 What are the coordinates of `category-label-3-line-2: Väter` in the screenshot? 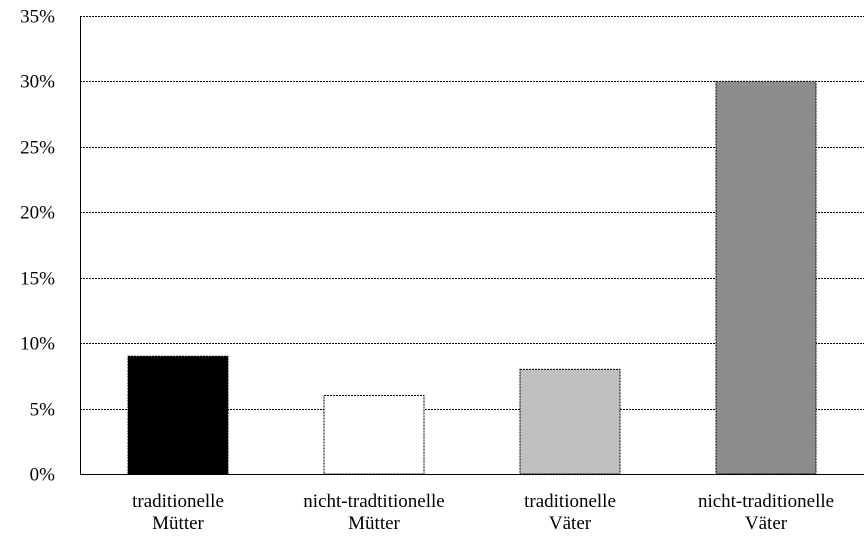 It's located at (570, 523).